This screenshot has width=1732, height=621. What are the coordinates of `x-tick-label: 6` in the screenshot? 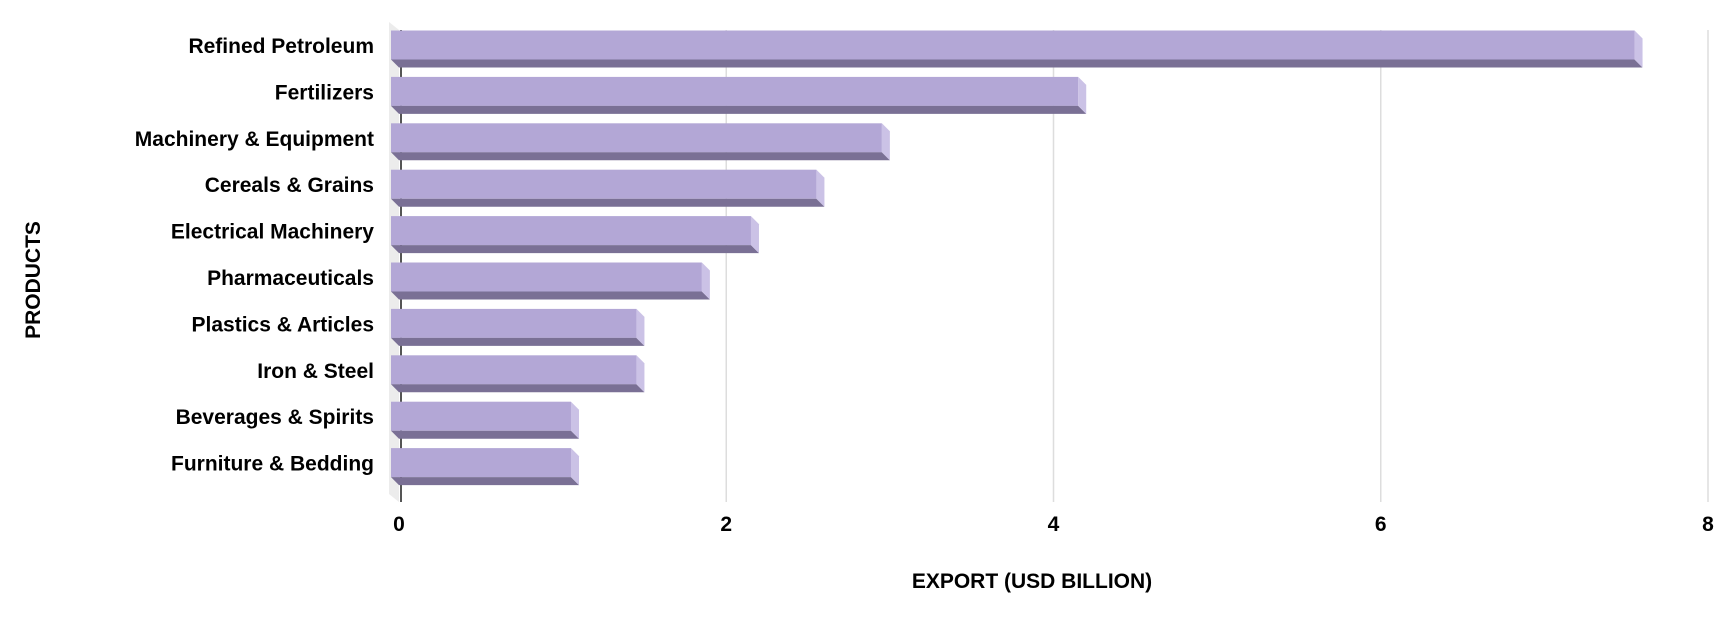 It's located at (1381, 524).